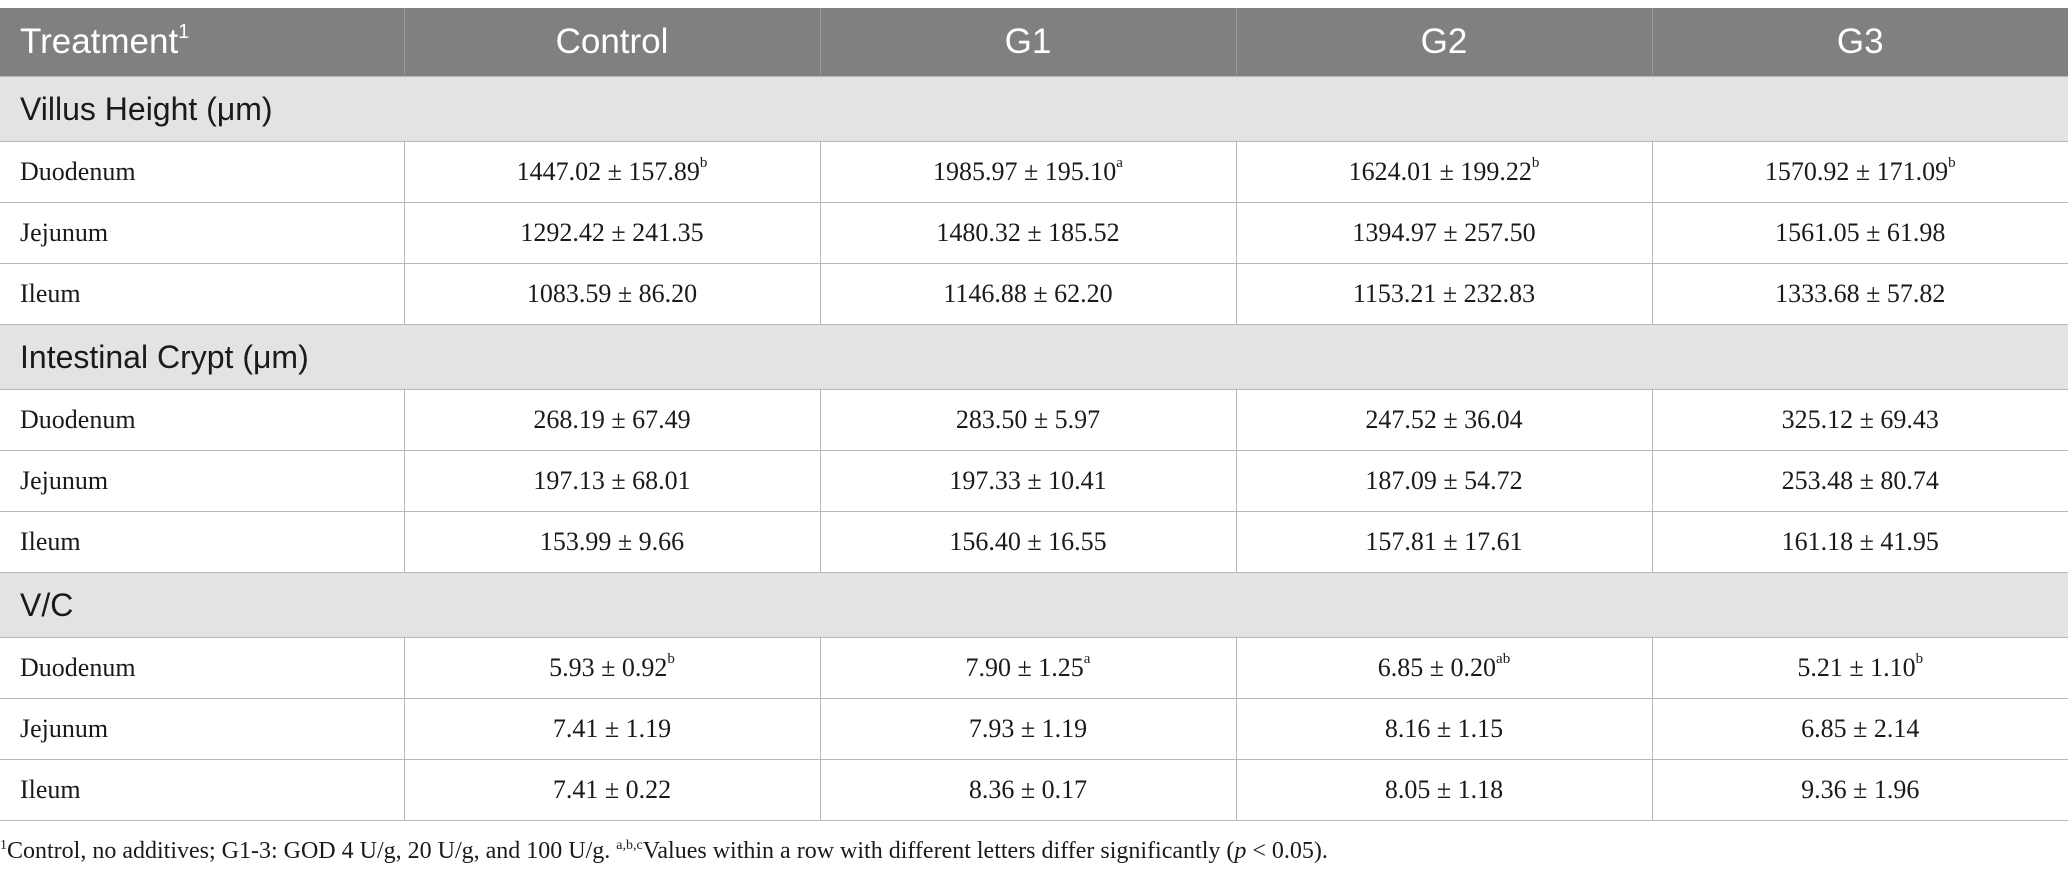 Image resolution: width=2068 pixels, height=881 pixels. Describe the element at coordinates (1027, 42) in the screenshot. I see `header-g1: G1` at that location.